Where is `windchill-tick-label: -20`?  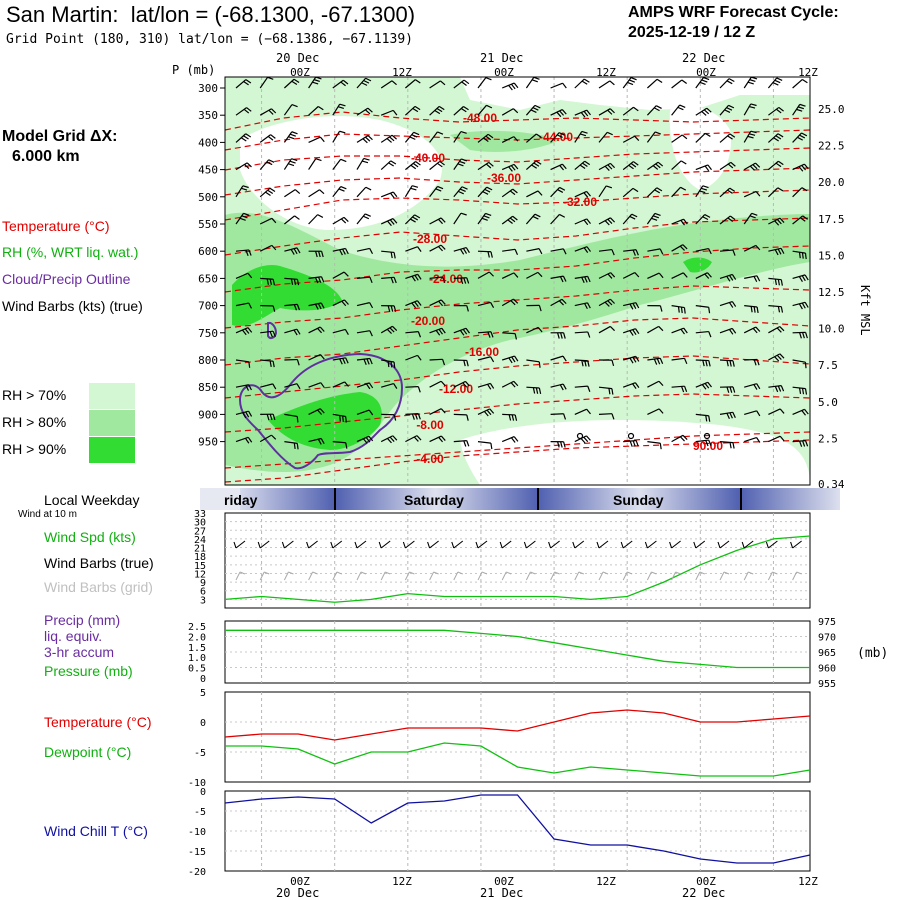 windchill-tick-label: -20 is located at coordinates (197, 872).